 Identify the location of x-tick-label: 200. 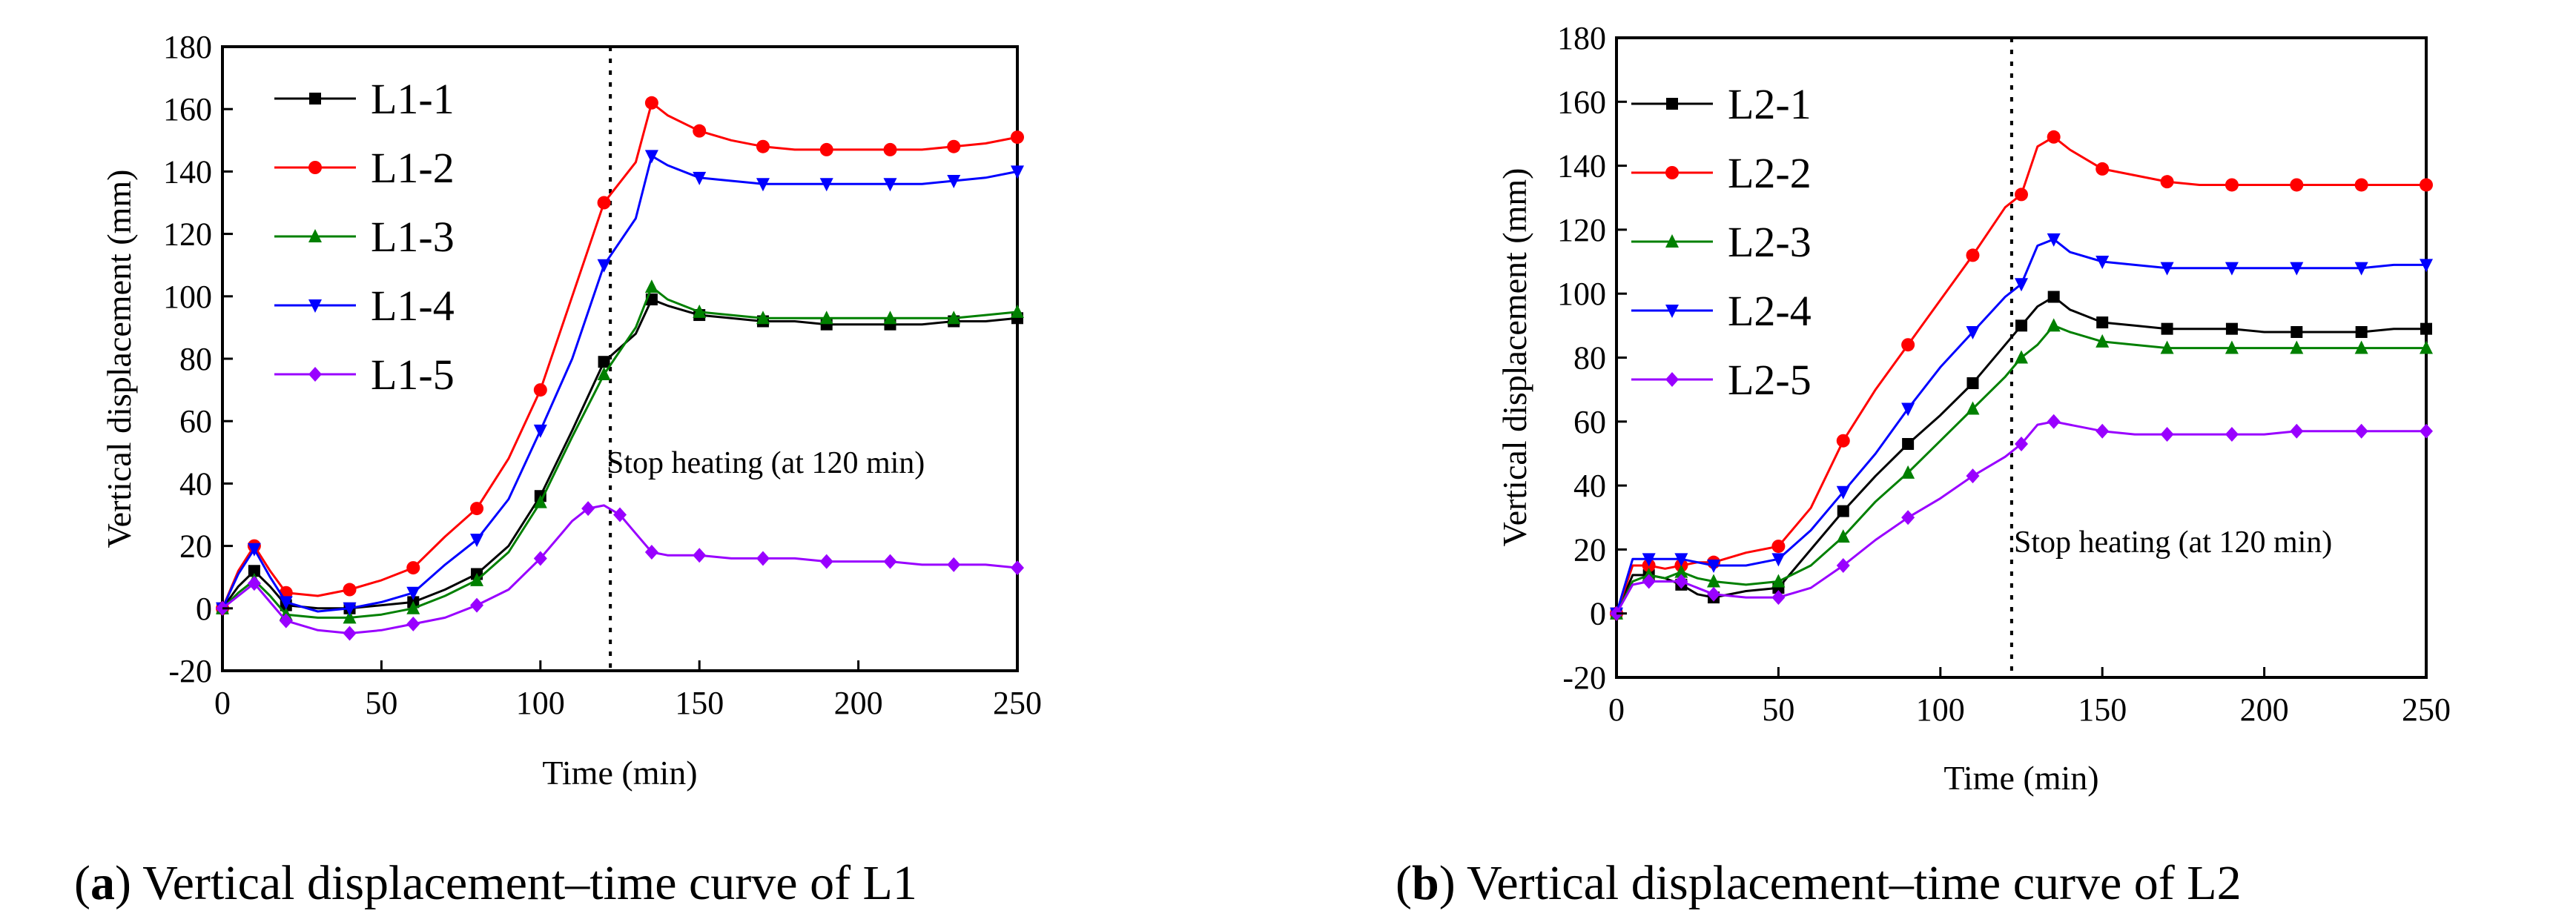
(2264, 710).